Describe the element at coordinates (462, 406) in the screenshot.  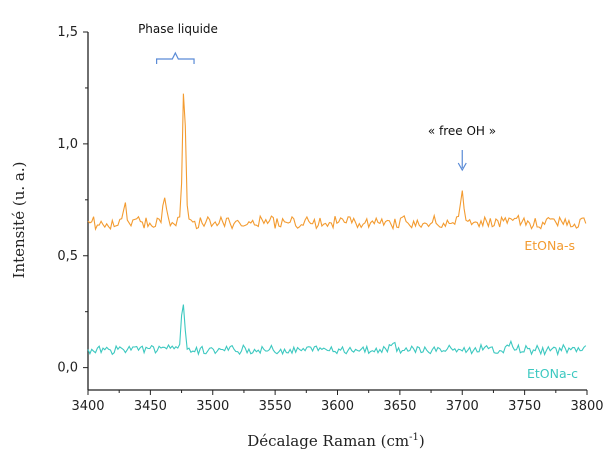
I see `x-tick-label: 3700` at that location.